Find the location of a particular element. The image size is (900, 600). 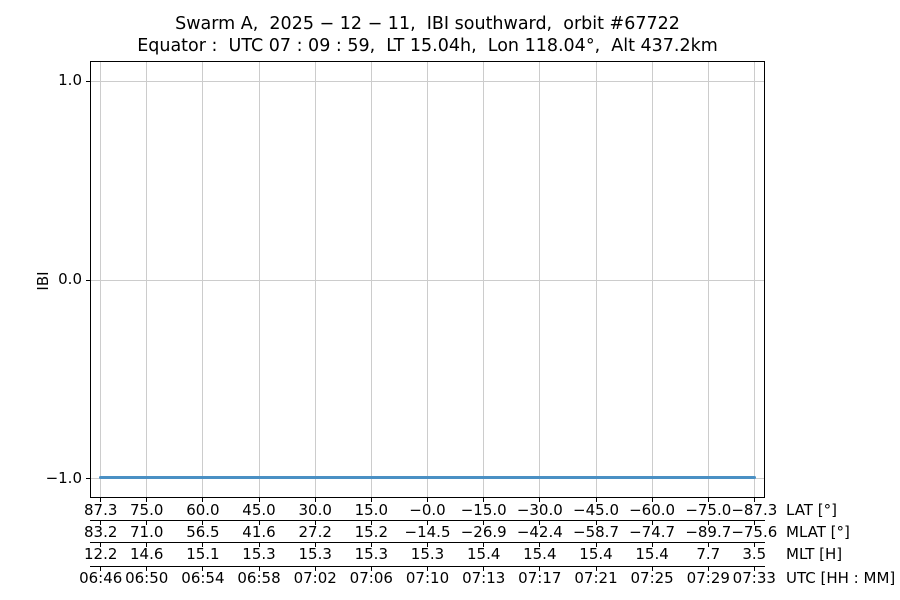

y-tick-label: 1.0 is located at coordinates (70, 80).